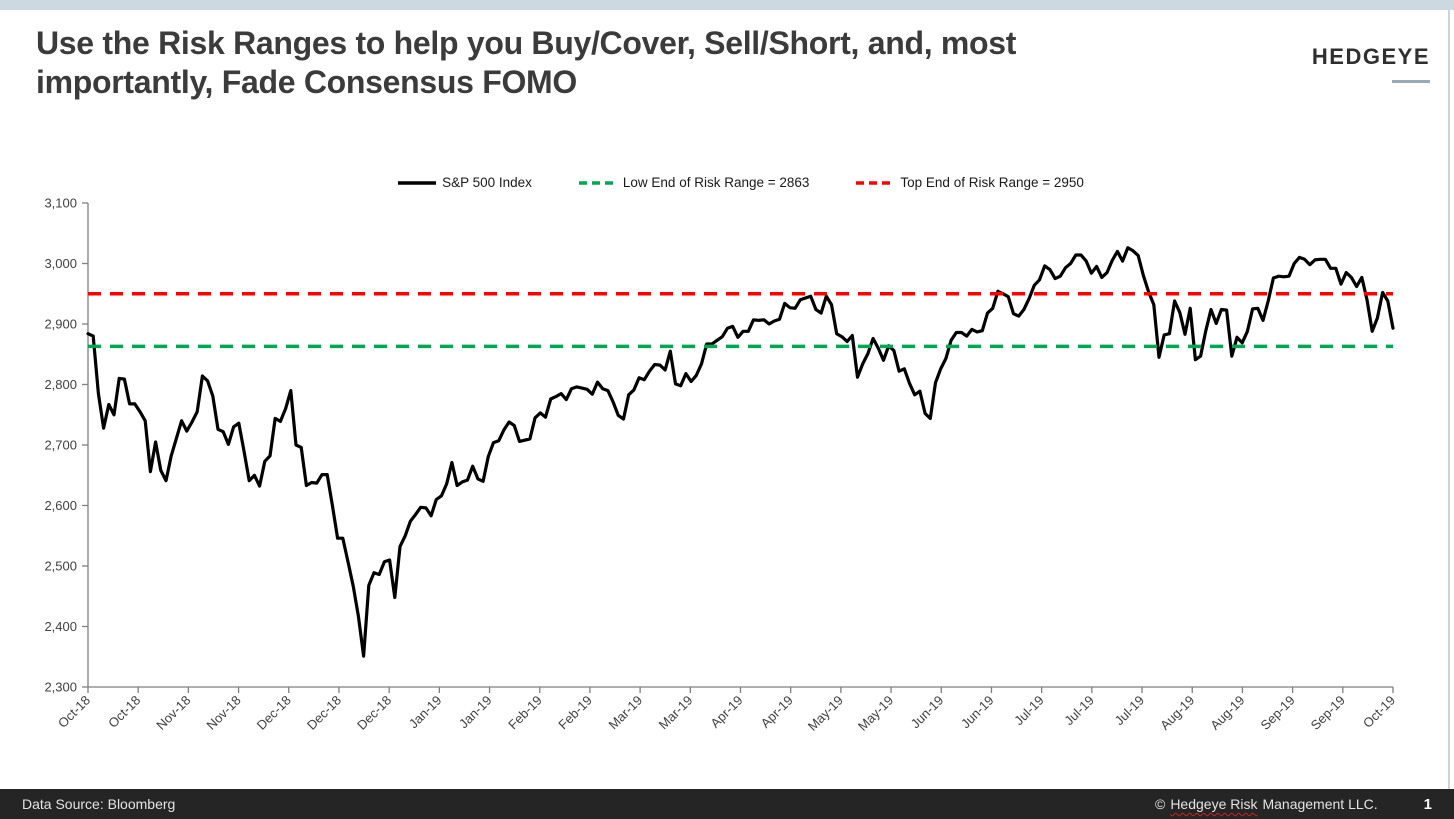 The image size is (1454, 819). Describe the element at coordinates (60, 203) in the screenshot. I see `y-tick-label: 3,100` at that location.